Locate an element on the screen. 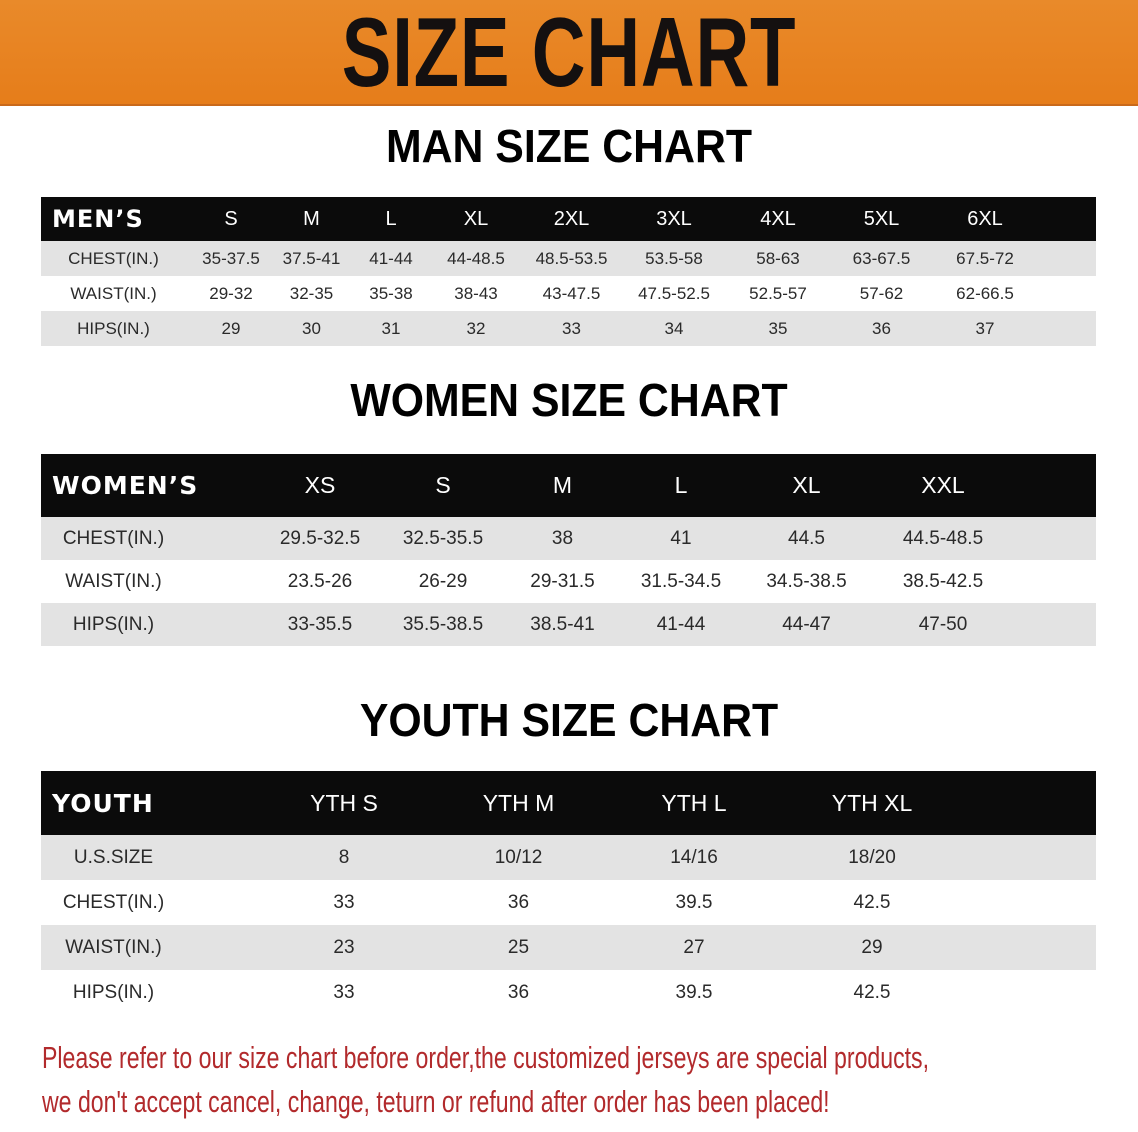 Image resolution: width=1138 pixels, height=1132 pixels. size-column-header: YTH M is located at coordinates (518, 803).